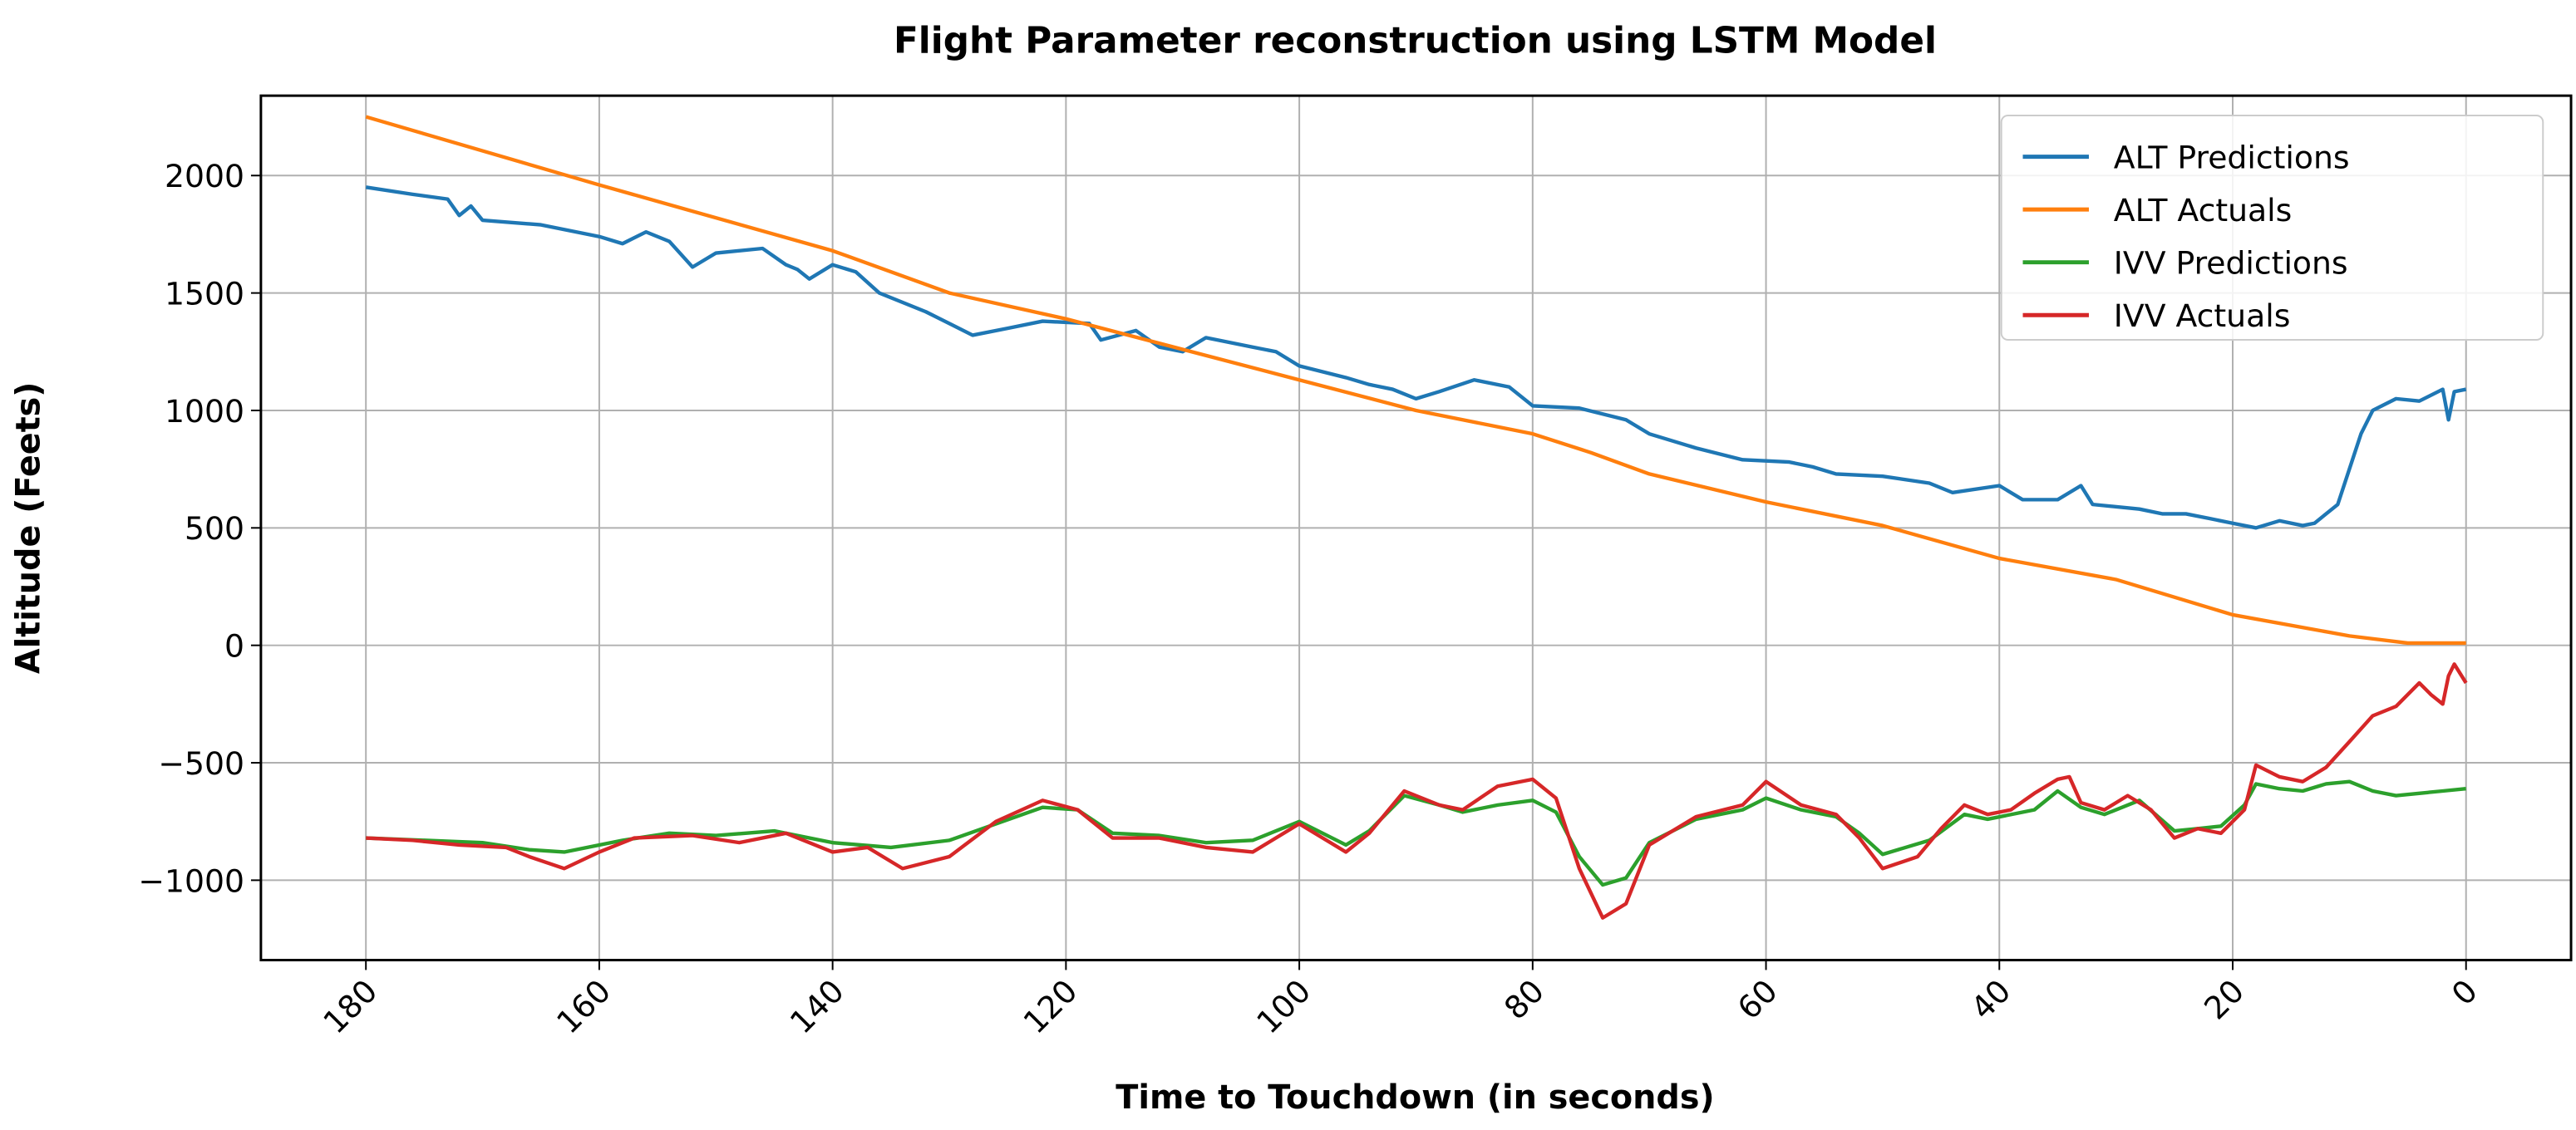 Image resolution: width=2576 pixels, height=1130 pixels. What do you see at coordinates (201, 764) in the screenshot?
I see `y-tick-label: −500` at bounding box center [201, 764].